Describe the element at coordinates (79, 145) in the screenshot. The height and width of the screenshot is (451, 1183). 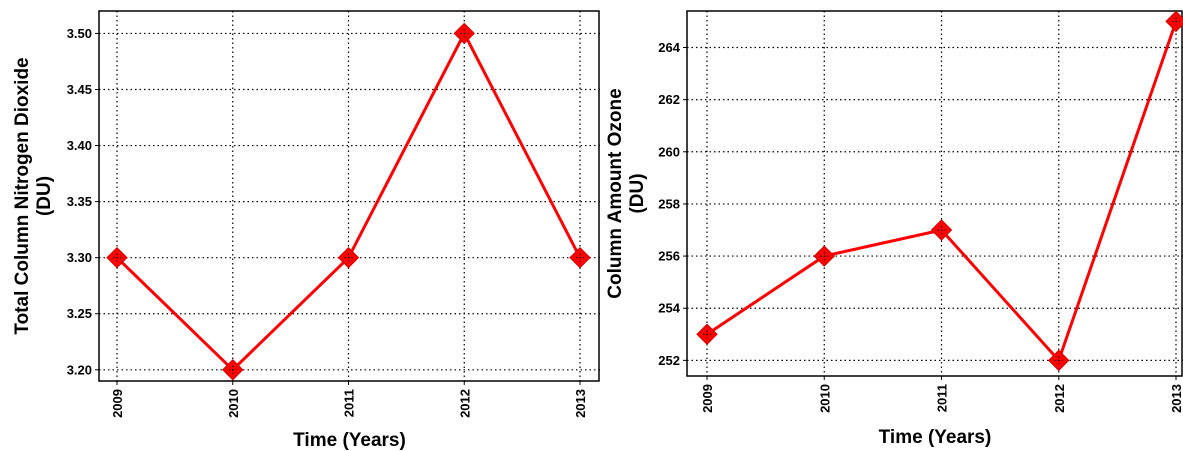
I see `y-tick-label: 3.40` at that location.